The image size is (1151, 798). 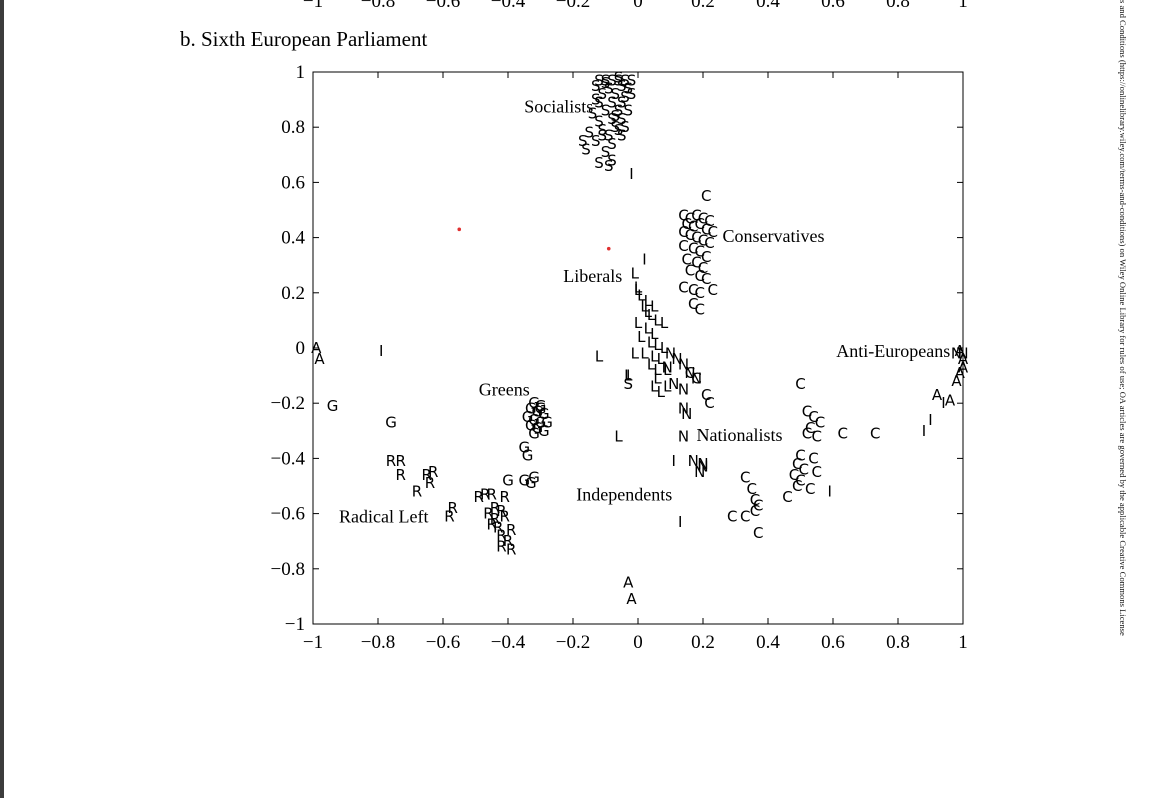 What do you see at coordinates (508, 642) in the screenshot?
I see `x-tick-label: −0.4` at bounding box center [508, 642].